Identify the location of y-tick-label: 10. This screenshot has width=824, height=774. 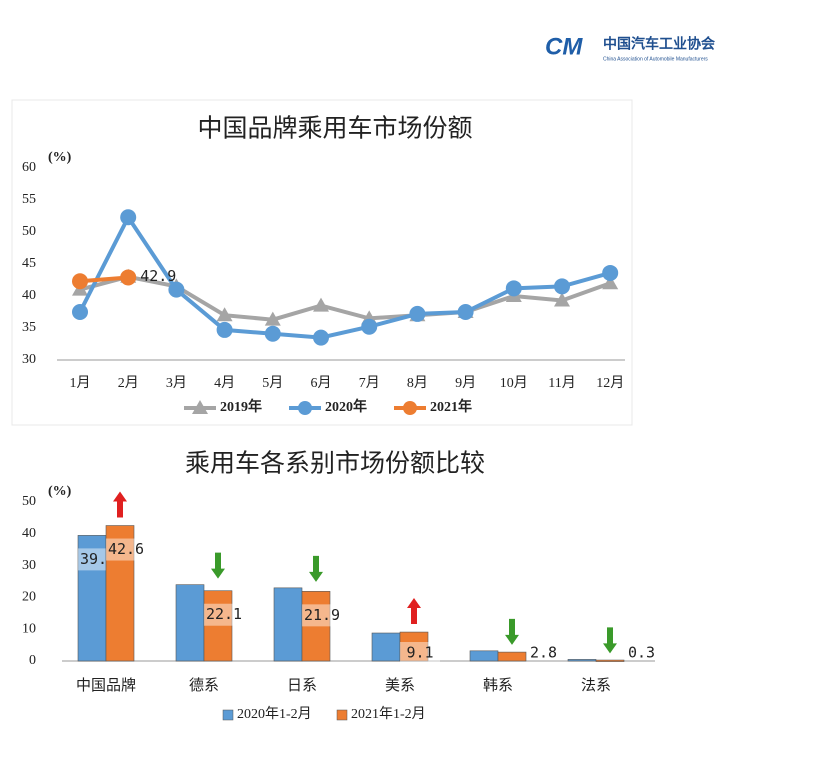
(29, 628).